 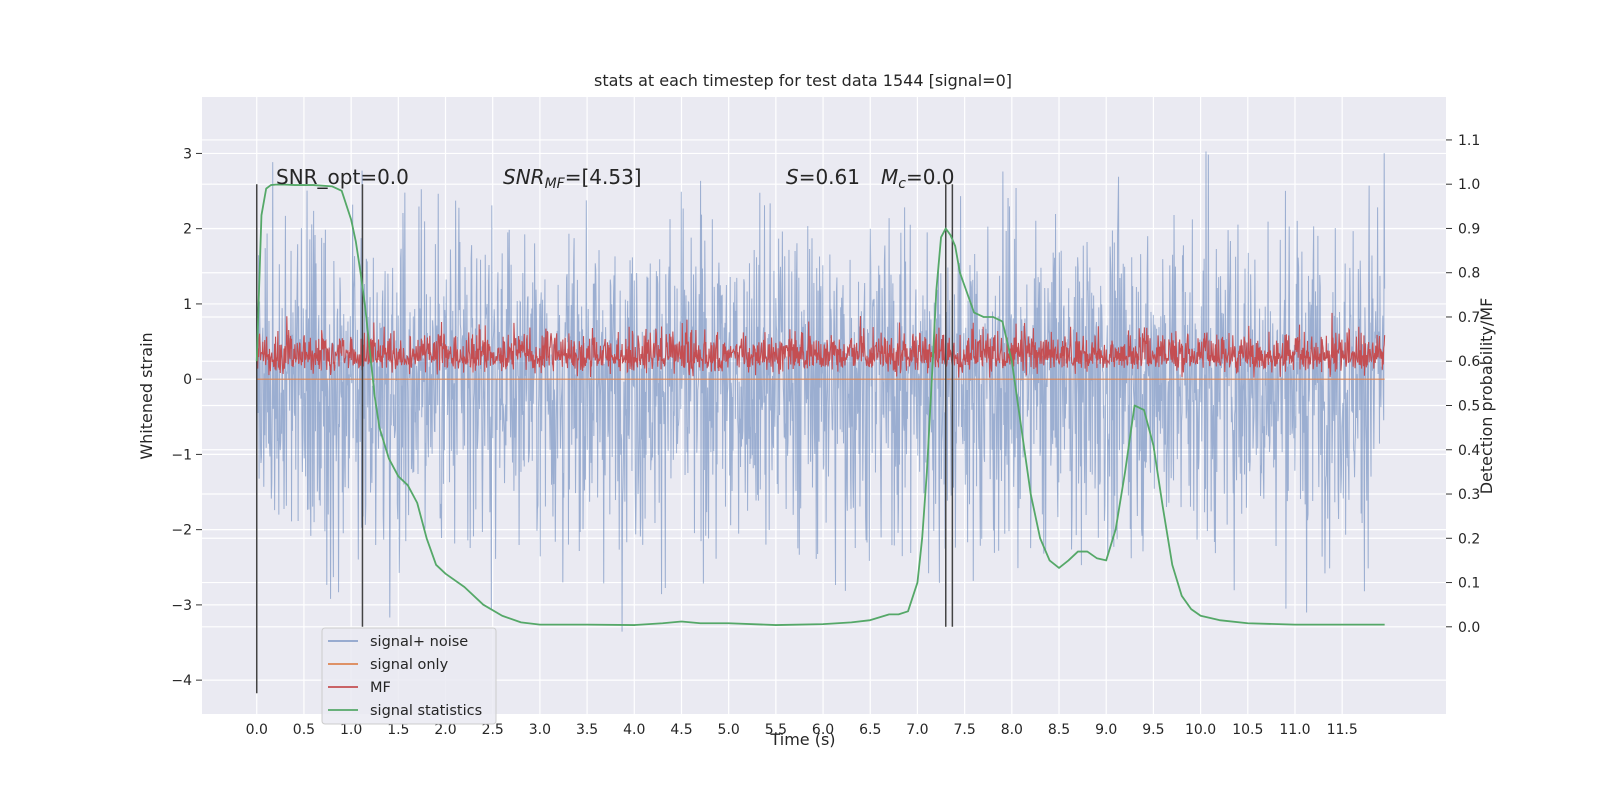 What do you see at coordinates (187, 230) in the screenshot?
I see `y-left-tick-label: 2` at bounding box center [187, 230].